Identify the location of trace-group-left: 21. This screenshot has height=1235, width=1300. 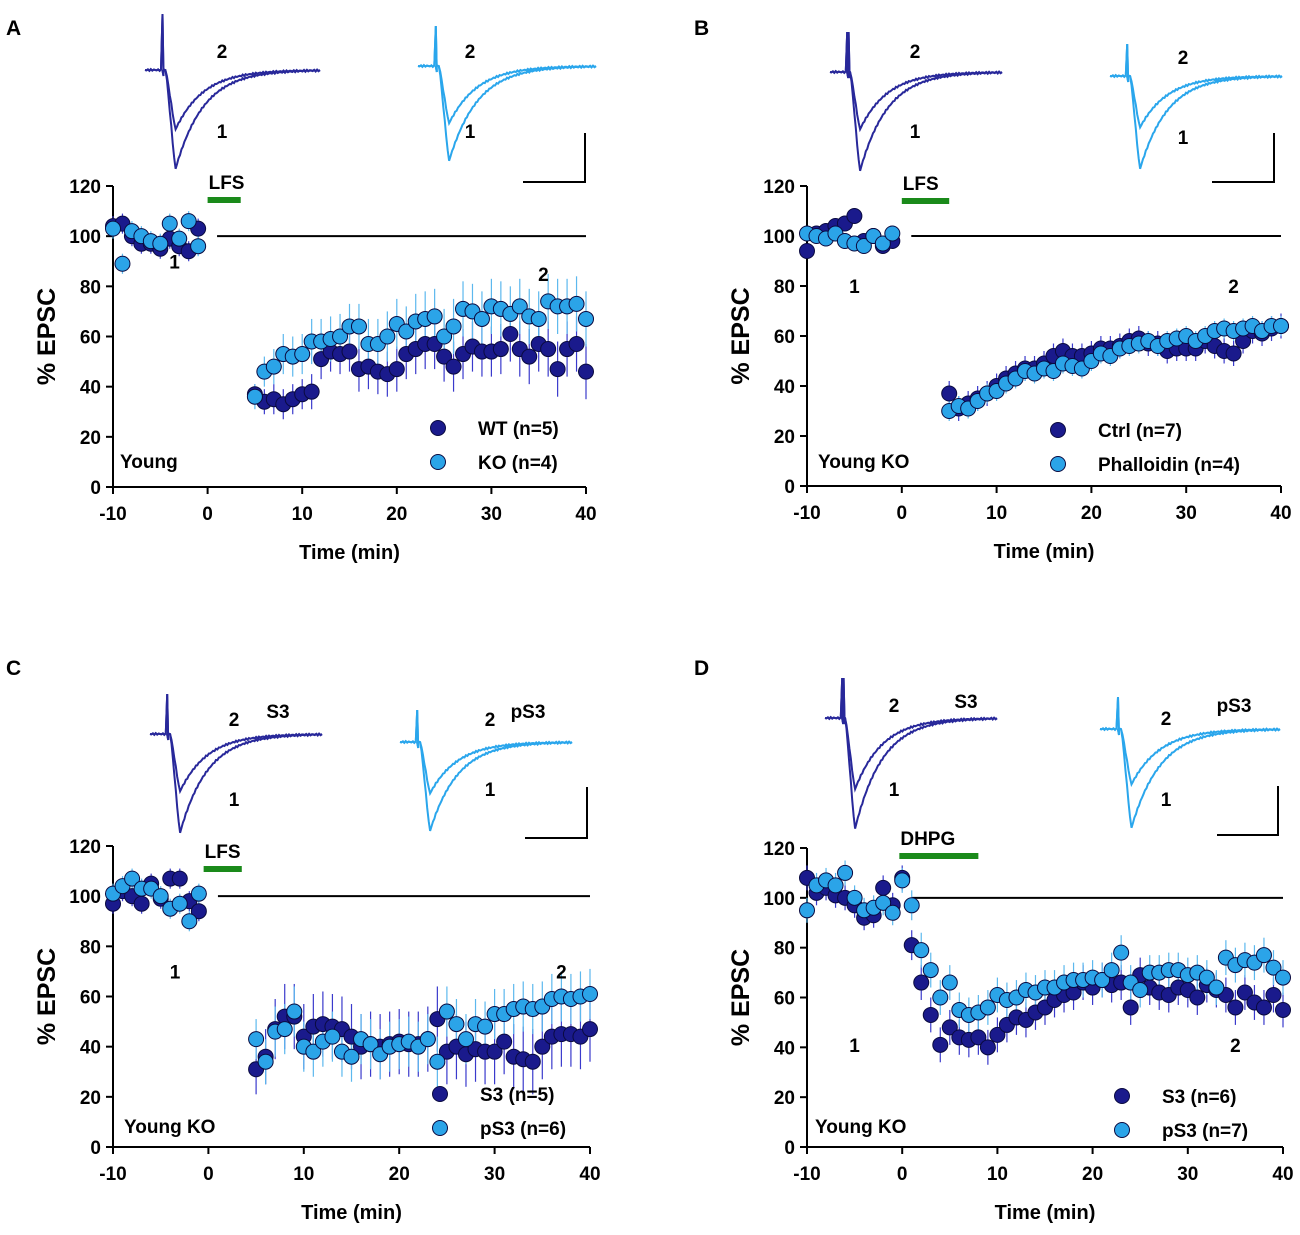
(232, 91).